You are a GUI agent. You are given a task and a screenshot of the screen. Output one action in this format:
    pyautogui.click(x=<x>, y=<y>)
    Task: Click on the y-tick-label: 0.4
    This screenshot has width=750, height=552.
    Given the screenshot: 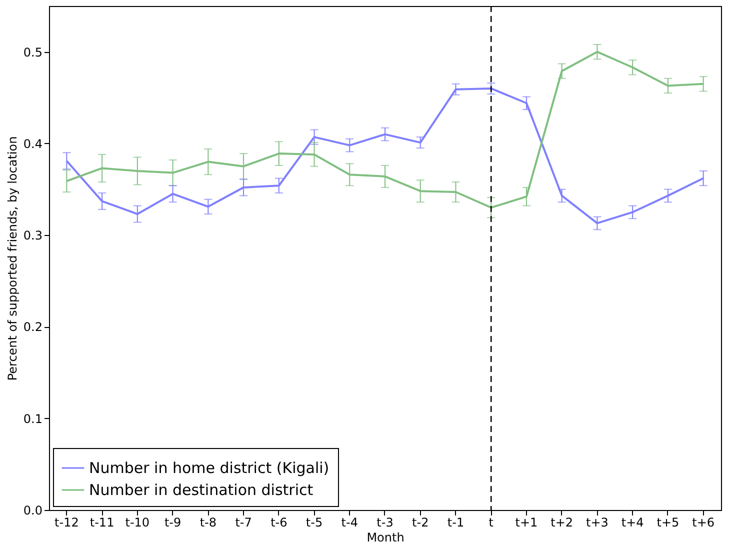 What is the action you would take?
    pyautogui.click(x=32, y=143)
    